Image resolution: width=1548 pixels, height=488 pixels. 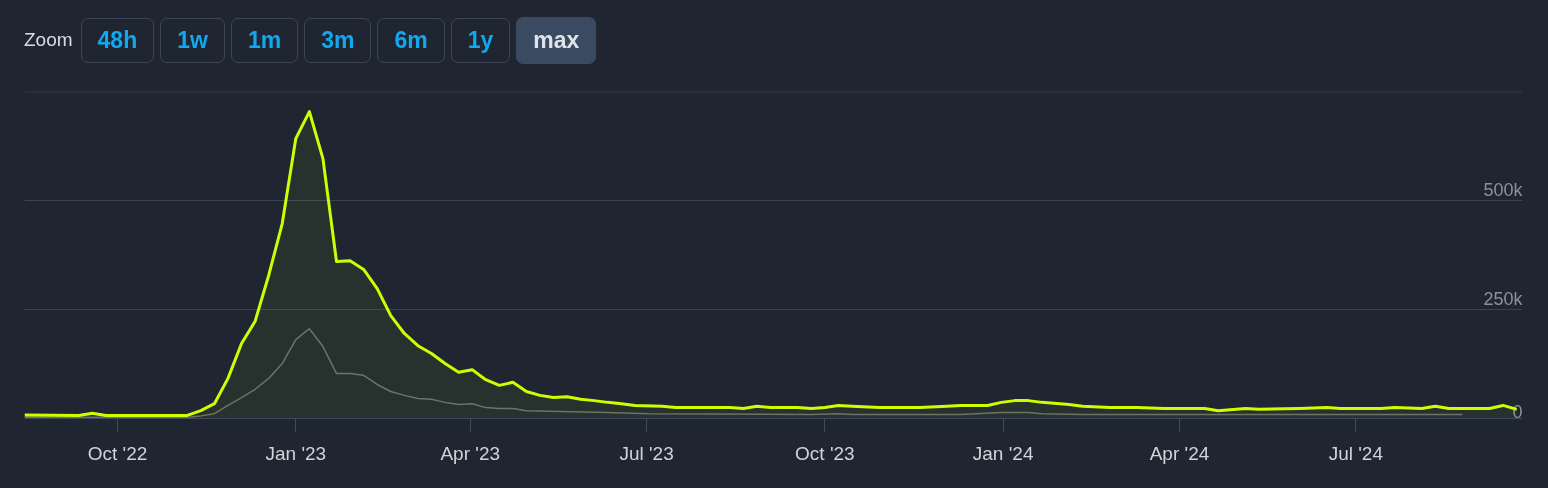 What do you see at coordinates (1003, 453) in the screenshot?
I see `x-tick-label: Jan '24` at bounding box center [1003, 453].